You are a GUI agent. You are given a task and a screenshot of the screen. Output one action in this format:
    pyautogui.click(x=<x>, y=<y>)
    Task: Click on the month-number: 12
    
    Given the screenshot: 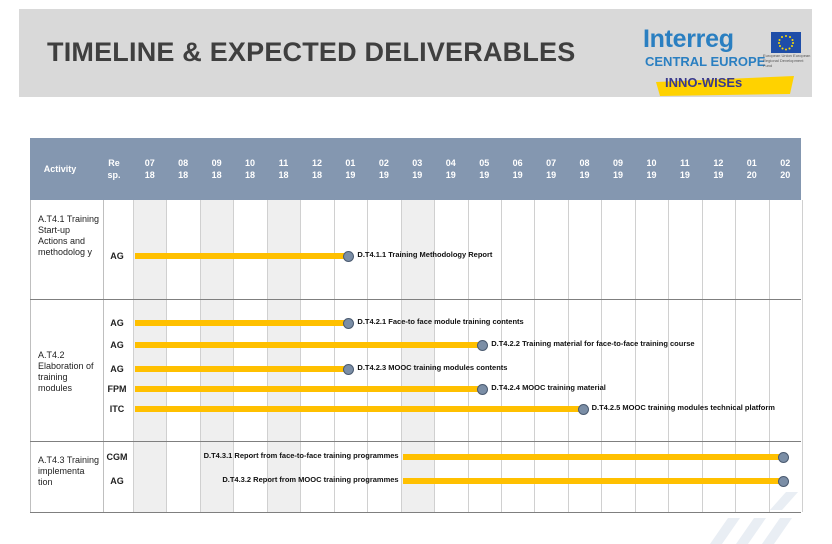 What is the action you would take?
    pyautogui.click(x=316, y=163)
    